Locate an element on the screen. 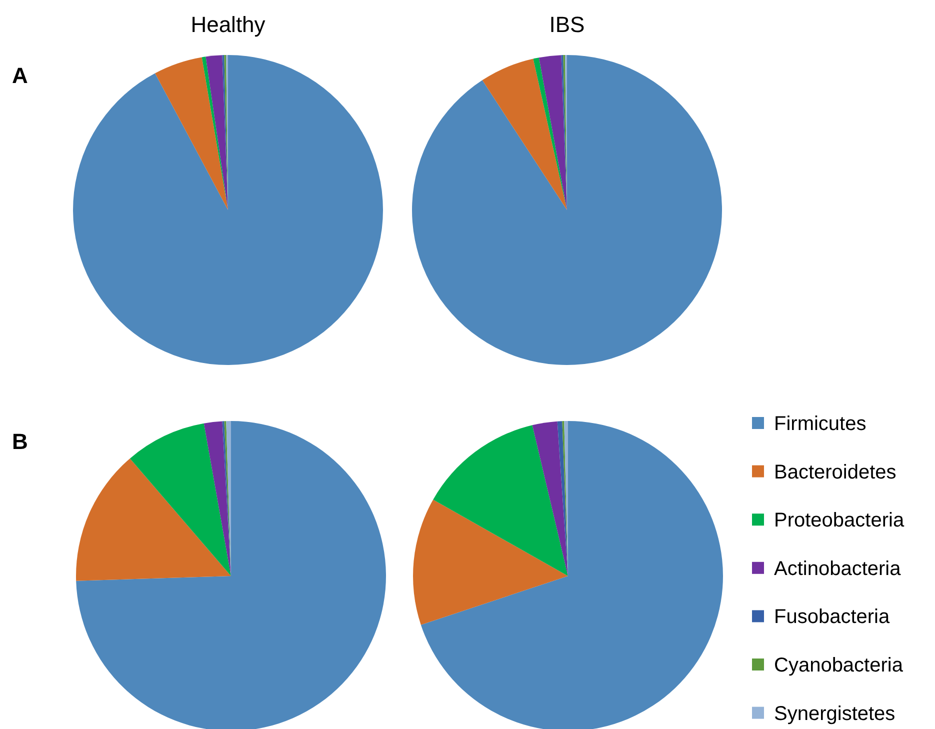  legend-label: Synergistetes is located at coordinates (835, 713).